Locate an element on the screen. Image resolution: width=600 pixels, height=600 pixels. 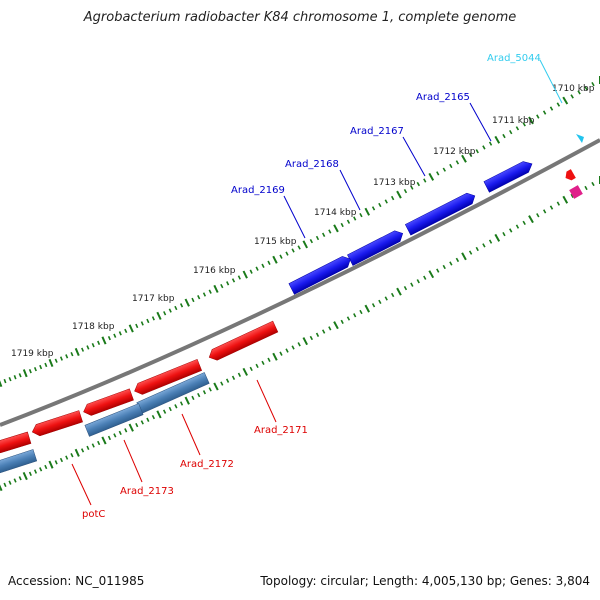
gene-red-edge is located at coordinates (16, 443).